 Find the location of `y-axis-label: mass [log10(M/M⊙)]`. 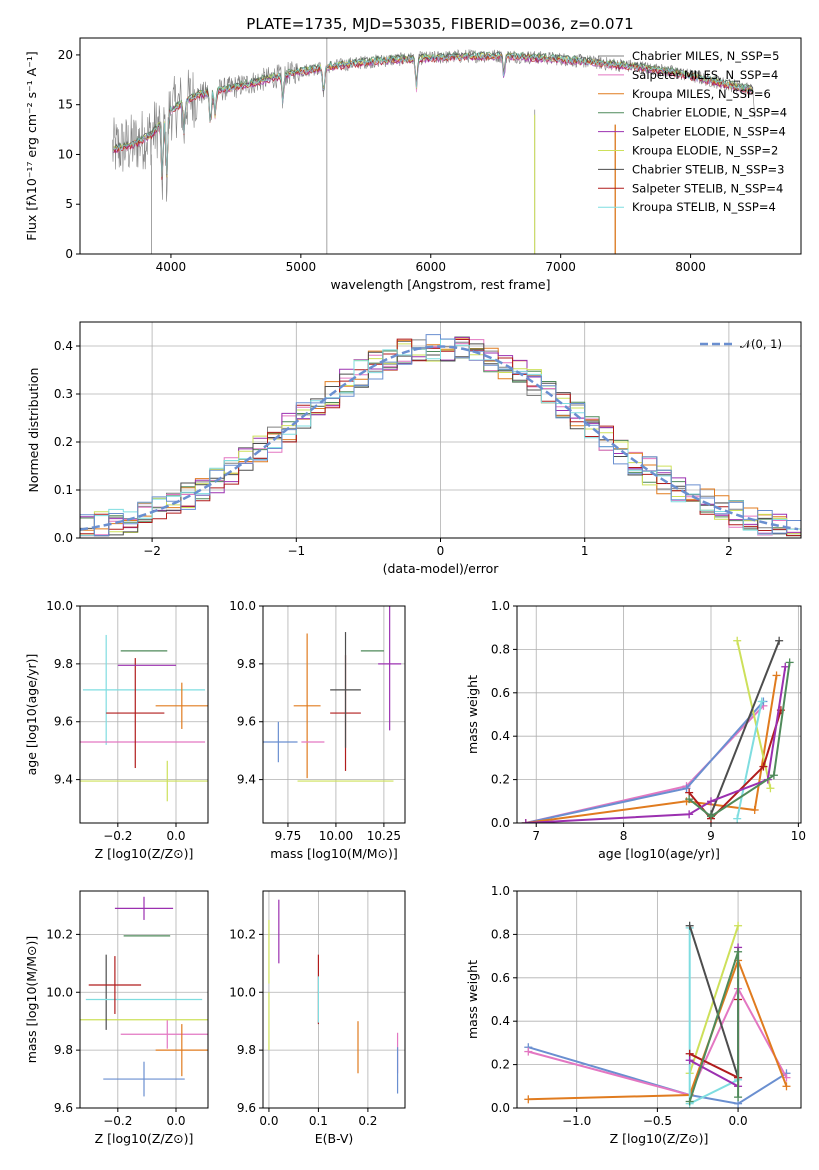

y-axis-label: mass [log10(M/M⊙)] is located at coordinates (31, 1000).